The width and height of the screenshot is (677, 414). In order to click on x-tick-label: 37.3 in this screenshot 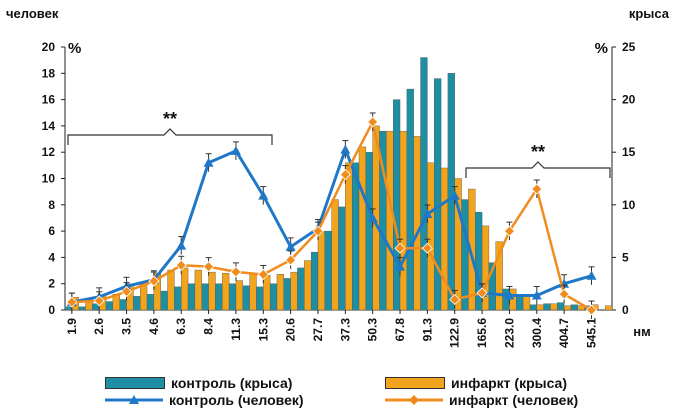, I will do `click(345, 330)`.